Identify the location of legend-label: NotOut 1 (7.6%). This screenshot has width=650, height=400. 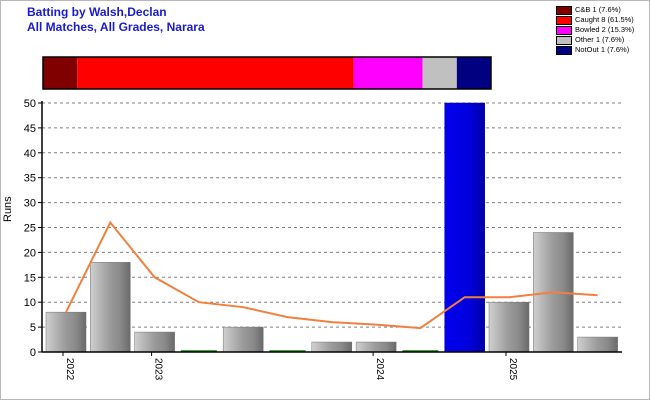
(602, 49).